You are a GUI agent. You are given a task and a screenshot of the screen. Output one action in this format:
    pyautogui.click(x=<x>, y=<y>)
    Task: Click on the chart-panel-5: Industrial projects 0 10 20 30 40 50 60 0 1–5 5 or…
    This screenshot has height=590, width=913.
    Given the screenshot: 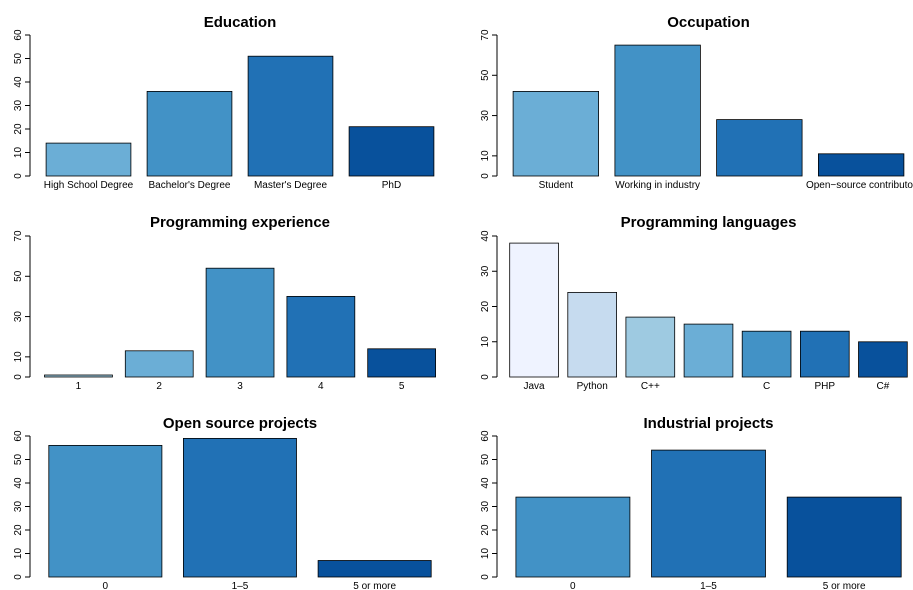 What is the action you would take?
    pyautogui.click(x=691, y=502)
    